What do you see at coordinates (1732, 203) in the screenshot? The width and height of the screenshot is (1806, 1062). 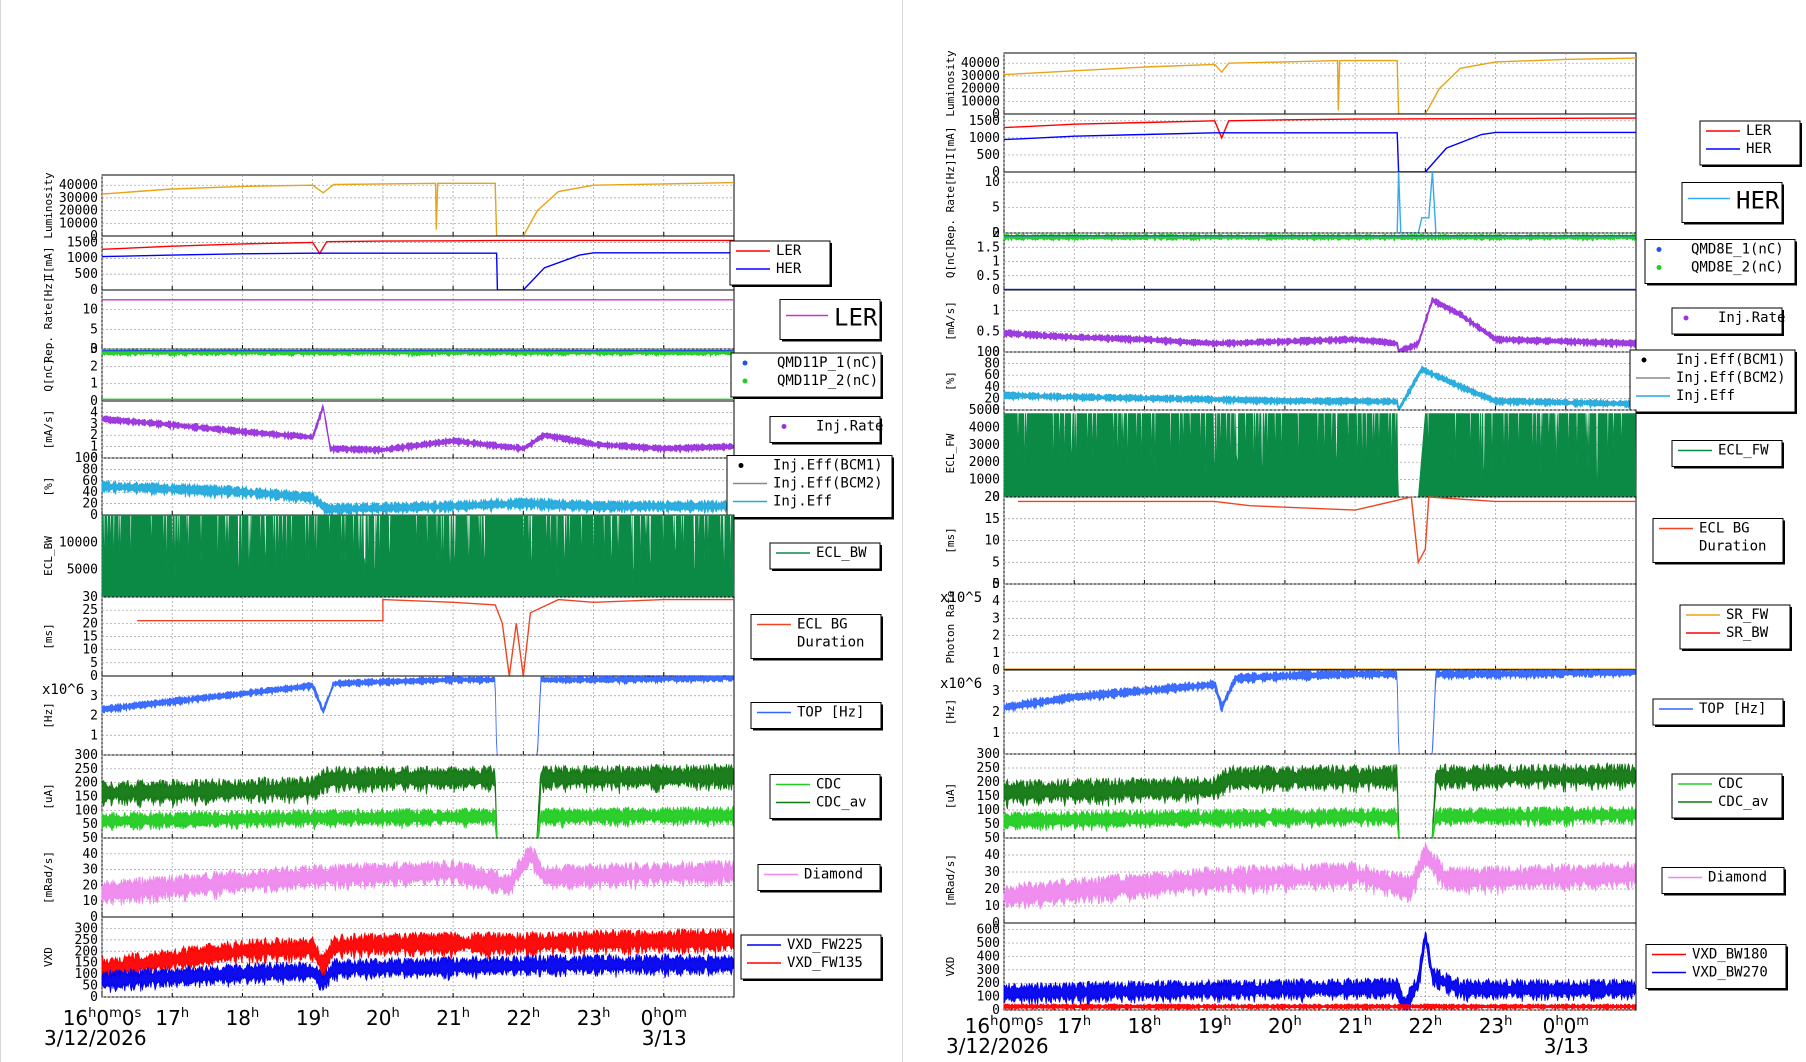 I see `legend: HER` at bounding box center [1732, 203].